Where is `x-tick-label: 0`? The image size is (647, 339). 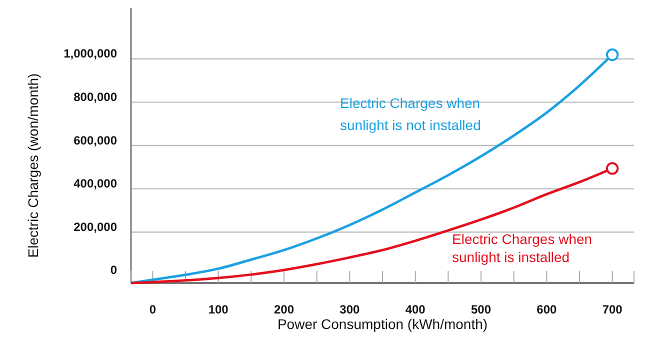
x-tick-label: 0 is located at coordinates (152, 309).